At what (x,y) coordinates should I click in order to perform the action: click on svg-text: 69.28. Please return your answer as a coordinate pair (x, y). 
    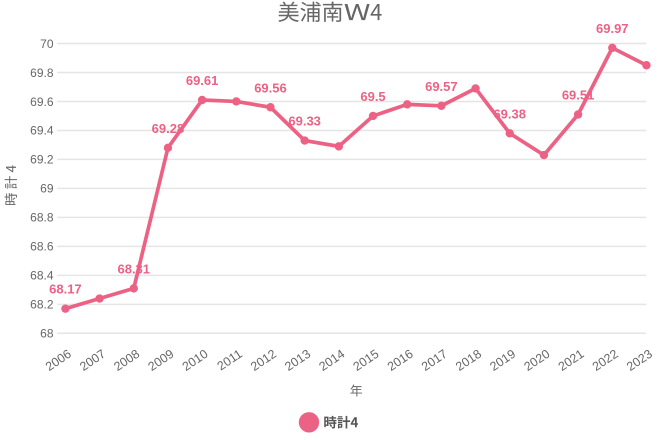
    Looking at the image, I should click on (168, 128).